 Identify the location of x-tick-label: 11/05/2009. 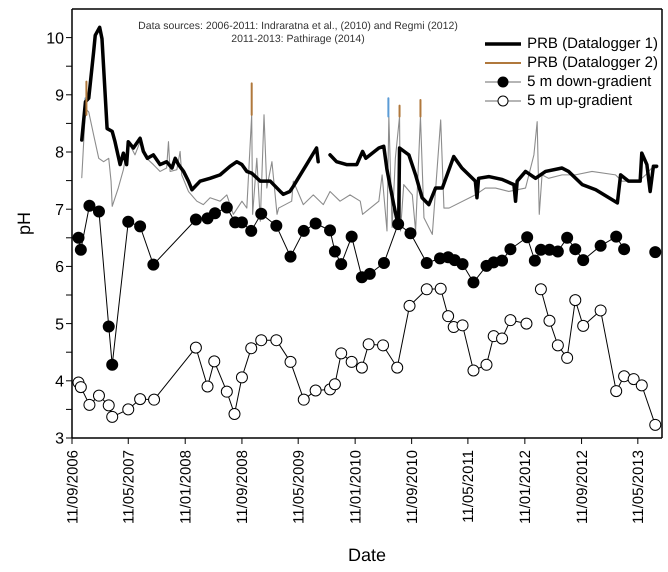
(299, 487).